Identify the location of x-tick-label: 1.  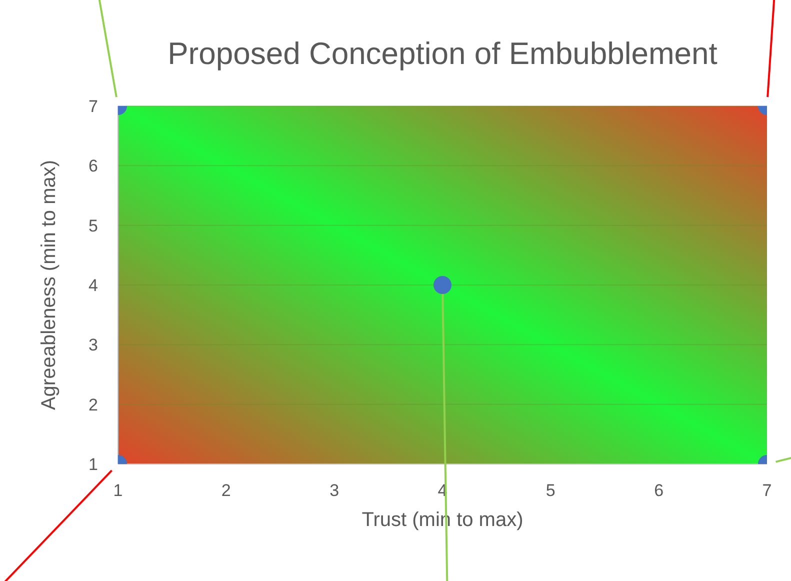
(118, 490).